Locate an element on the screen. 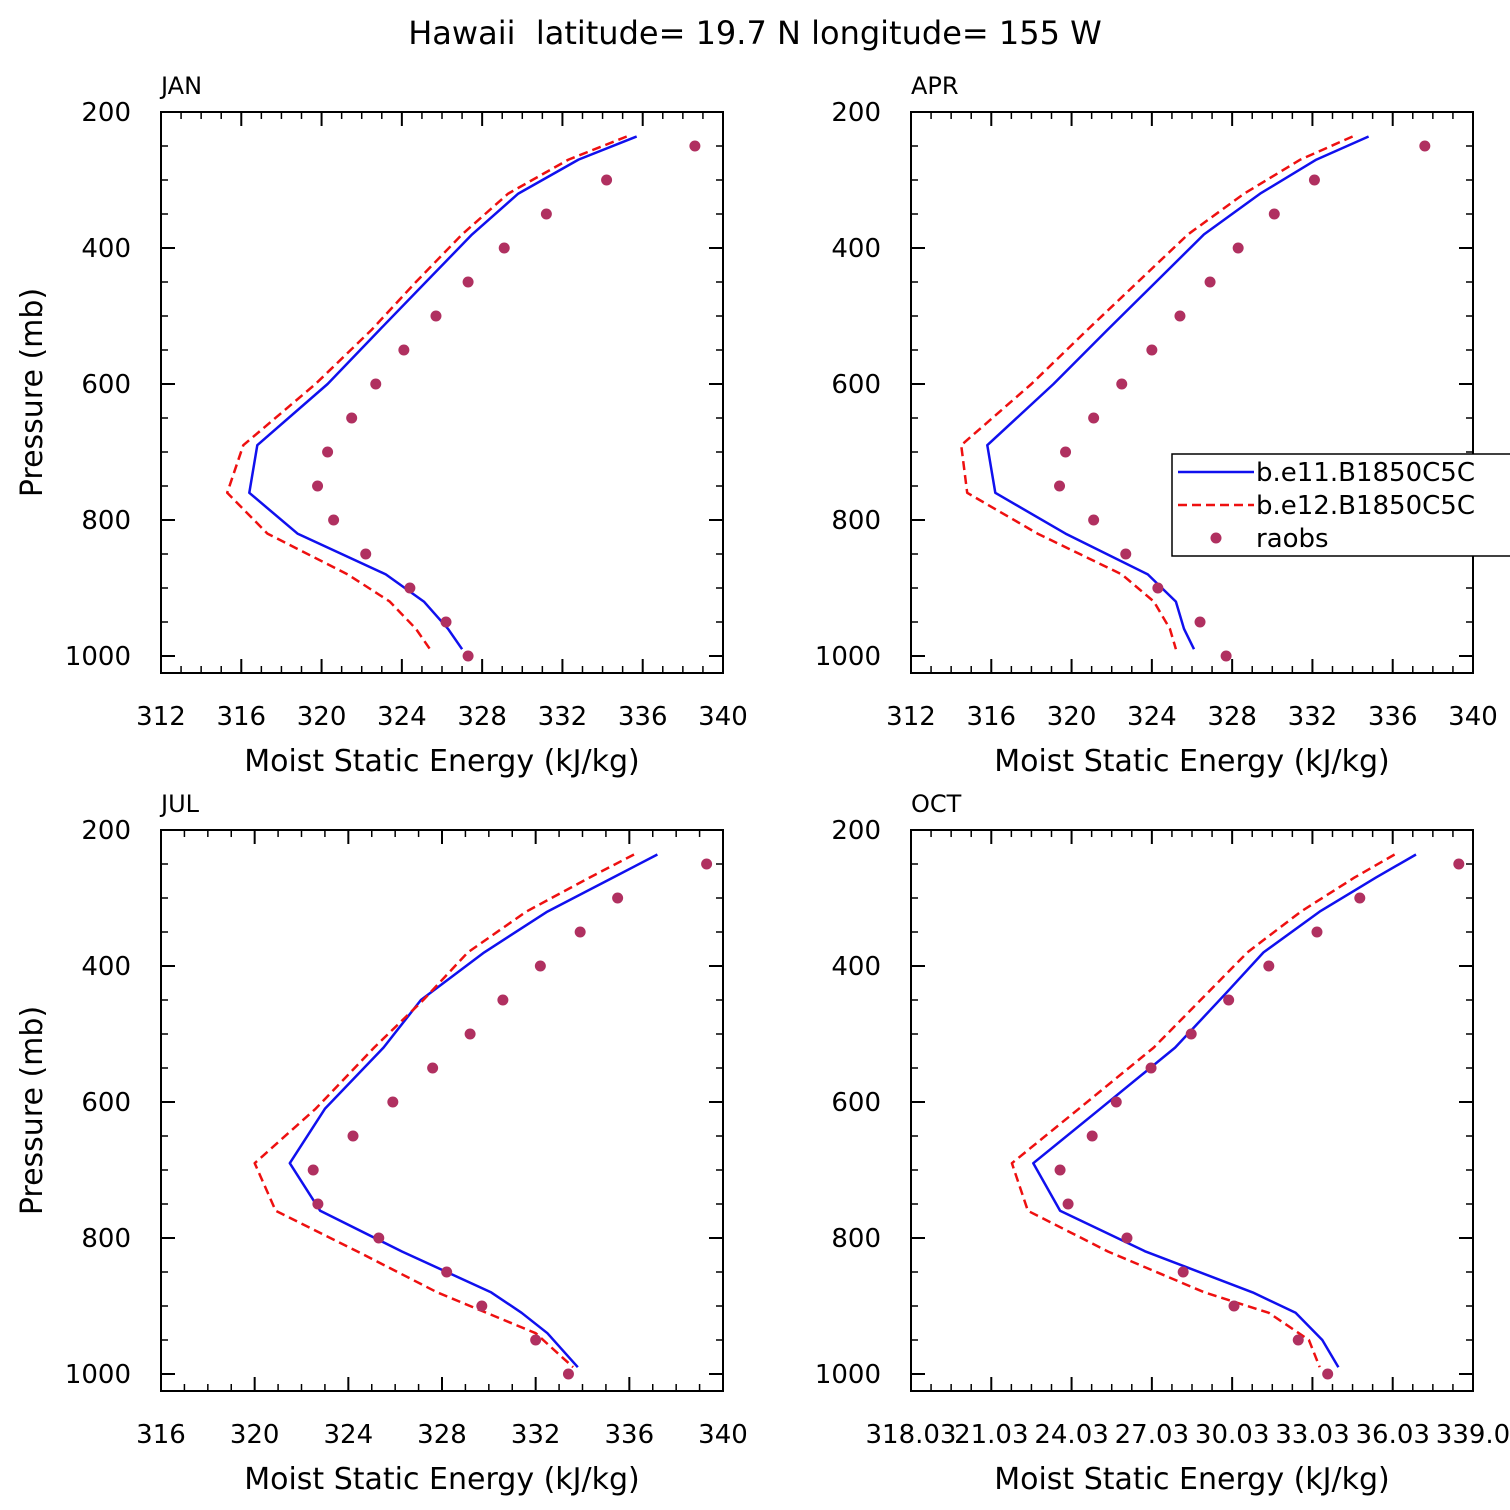 The height and width of the screenshot is (1510, 1510). panel-label: JAN is located at coordinates (180, 86).